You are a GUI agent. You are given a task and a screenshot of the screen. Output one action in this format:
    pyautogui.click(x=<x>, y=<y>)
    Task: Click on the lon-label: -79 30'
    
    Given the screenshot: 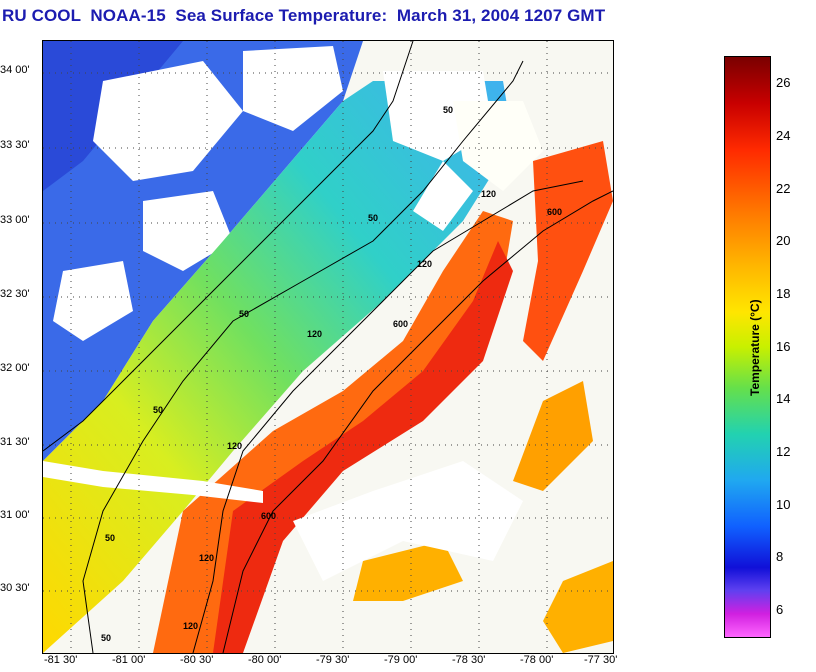 What is the action you would take?
    pyautogui.click(x=333, y=660)
    